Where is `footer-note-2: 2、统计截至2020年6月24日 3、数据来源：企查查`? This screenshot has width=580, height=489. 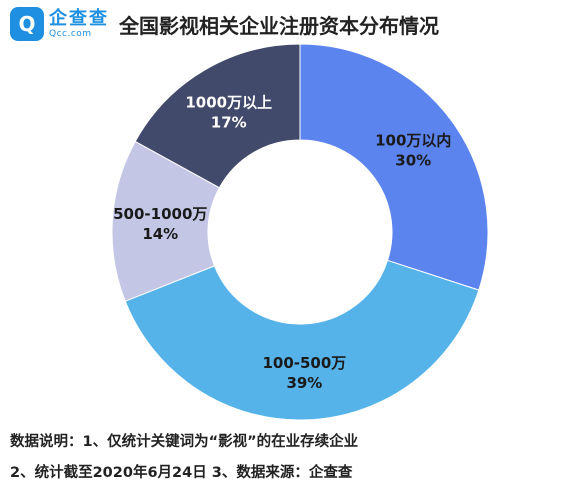
footer-note-2: 2、统计截至2020年6月24日 3、数据来源：企查查 is located at coordinates (181, 473).